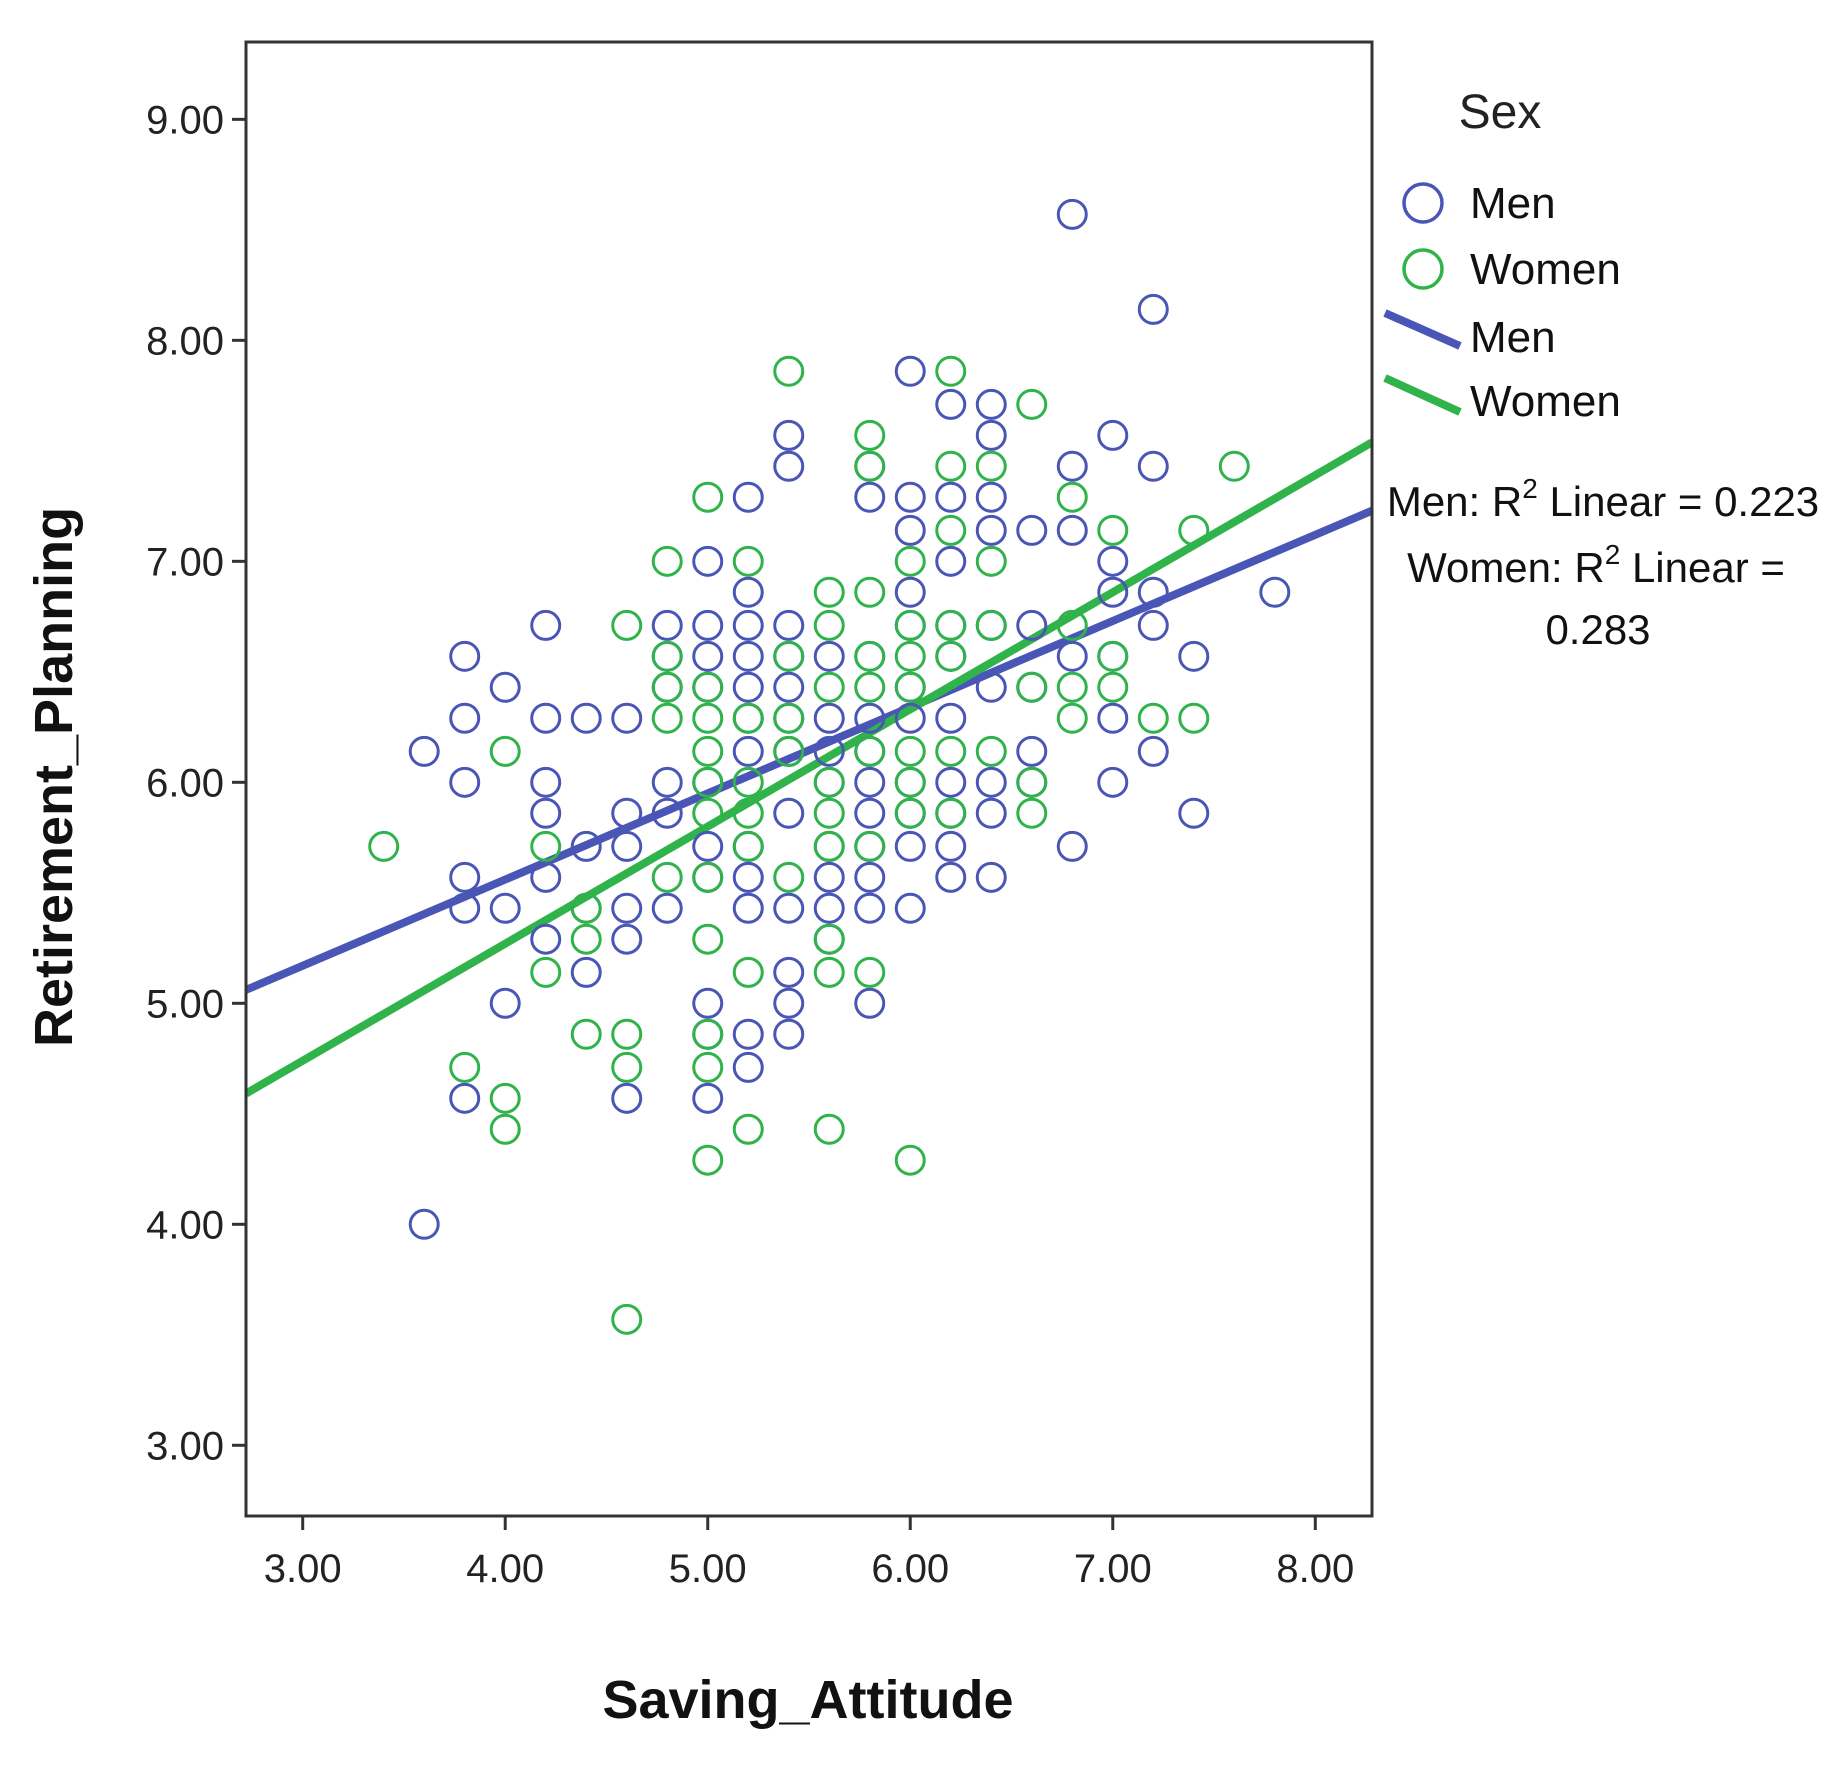 The height and width of the screenshot is (1771, 1840). Describe the element at coordinates (185, 783) in the screenshot. I see `y-tick-label: 6.00` at that location.